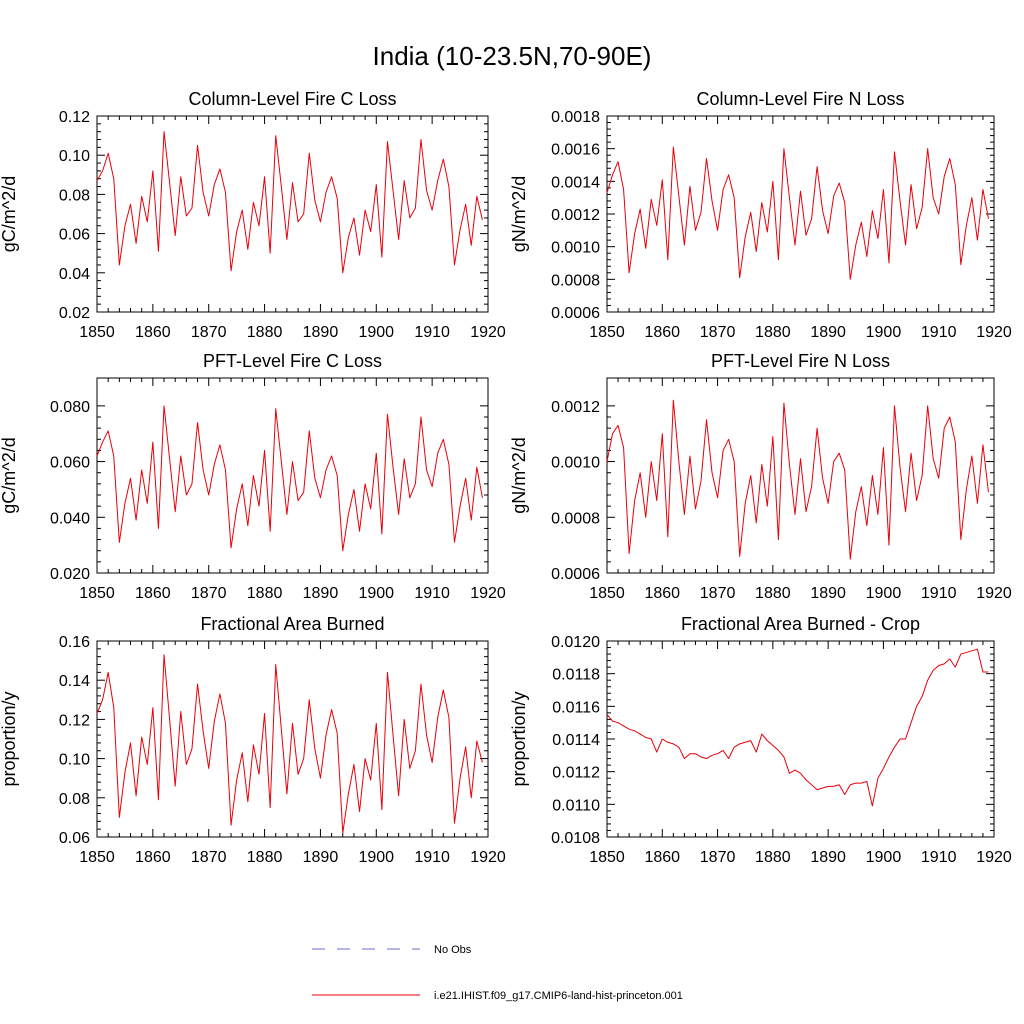  I want to click on y-tick-label-0p0108: 0.0108, so click(575, 838).